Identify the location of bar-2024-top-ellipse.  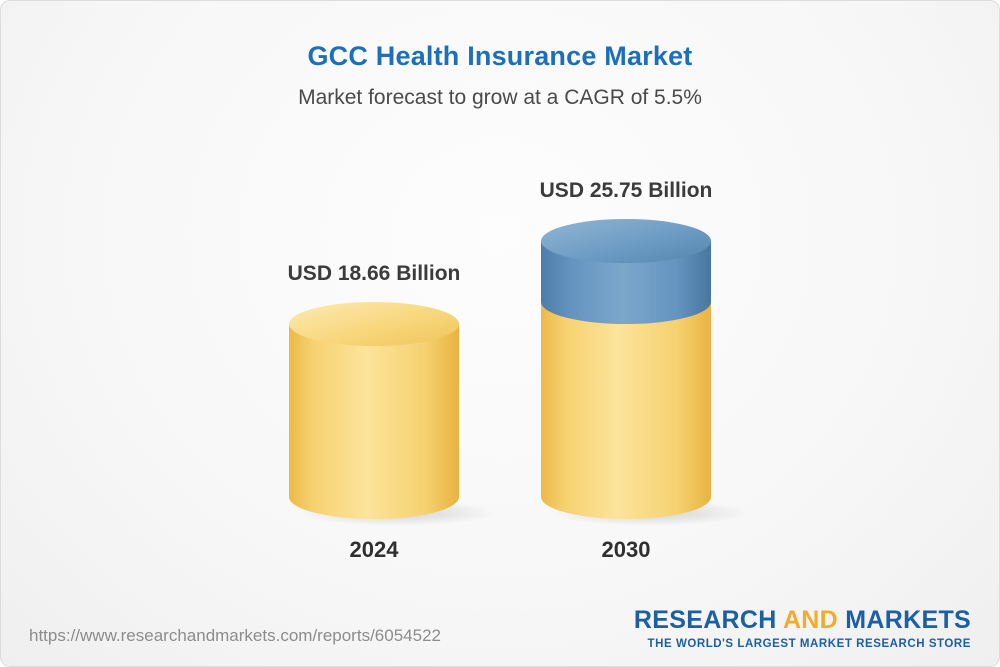
(374, 324).